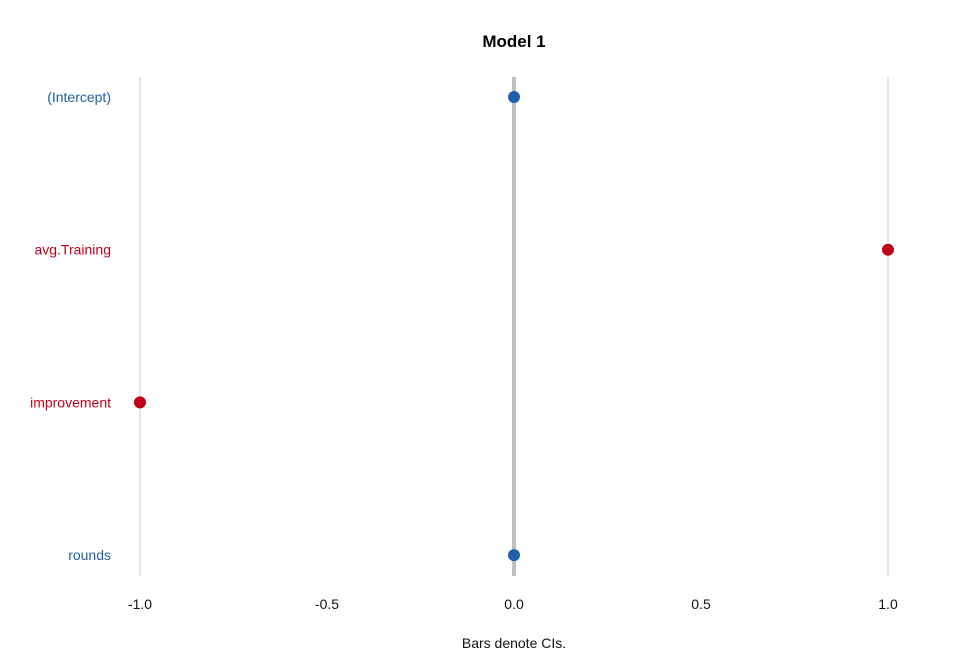  What do you see at coordinates (72, 250) in the screenshot?
I see `category-label-1: avg.Training` at bounding box center [72, 250].